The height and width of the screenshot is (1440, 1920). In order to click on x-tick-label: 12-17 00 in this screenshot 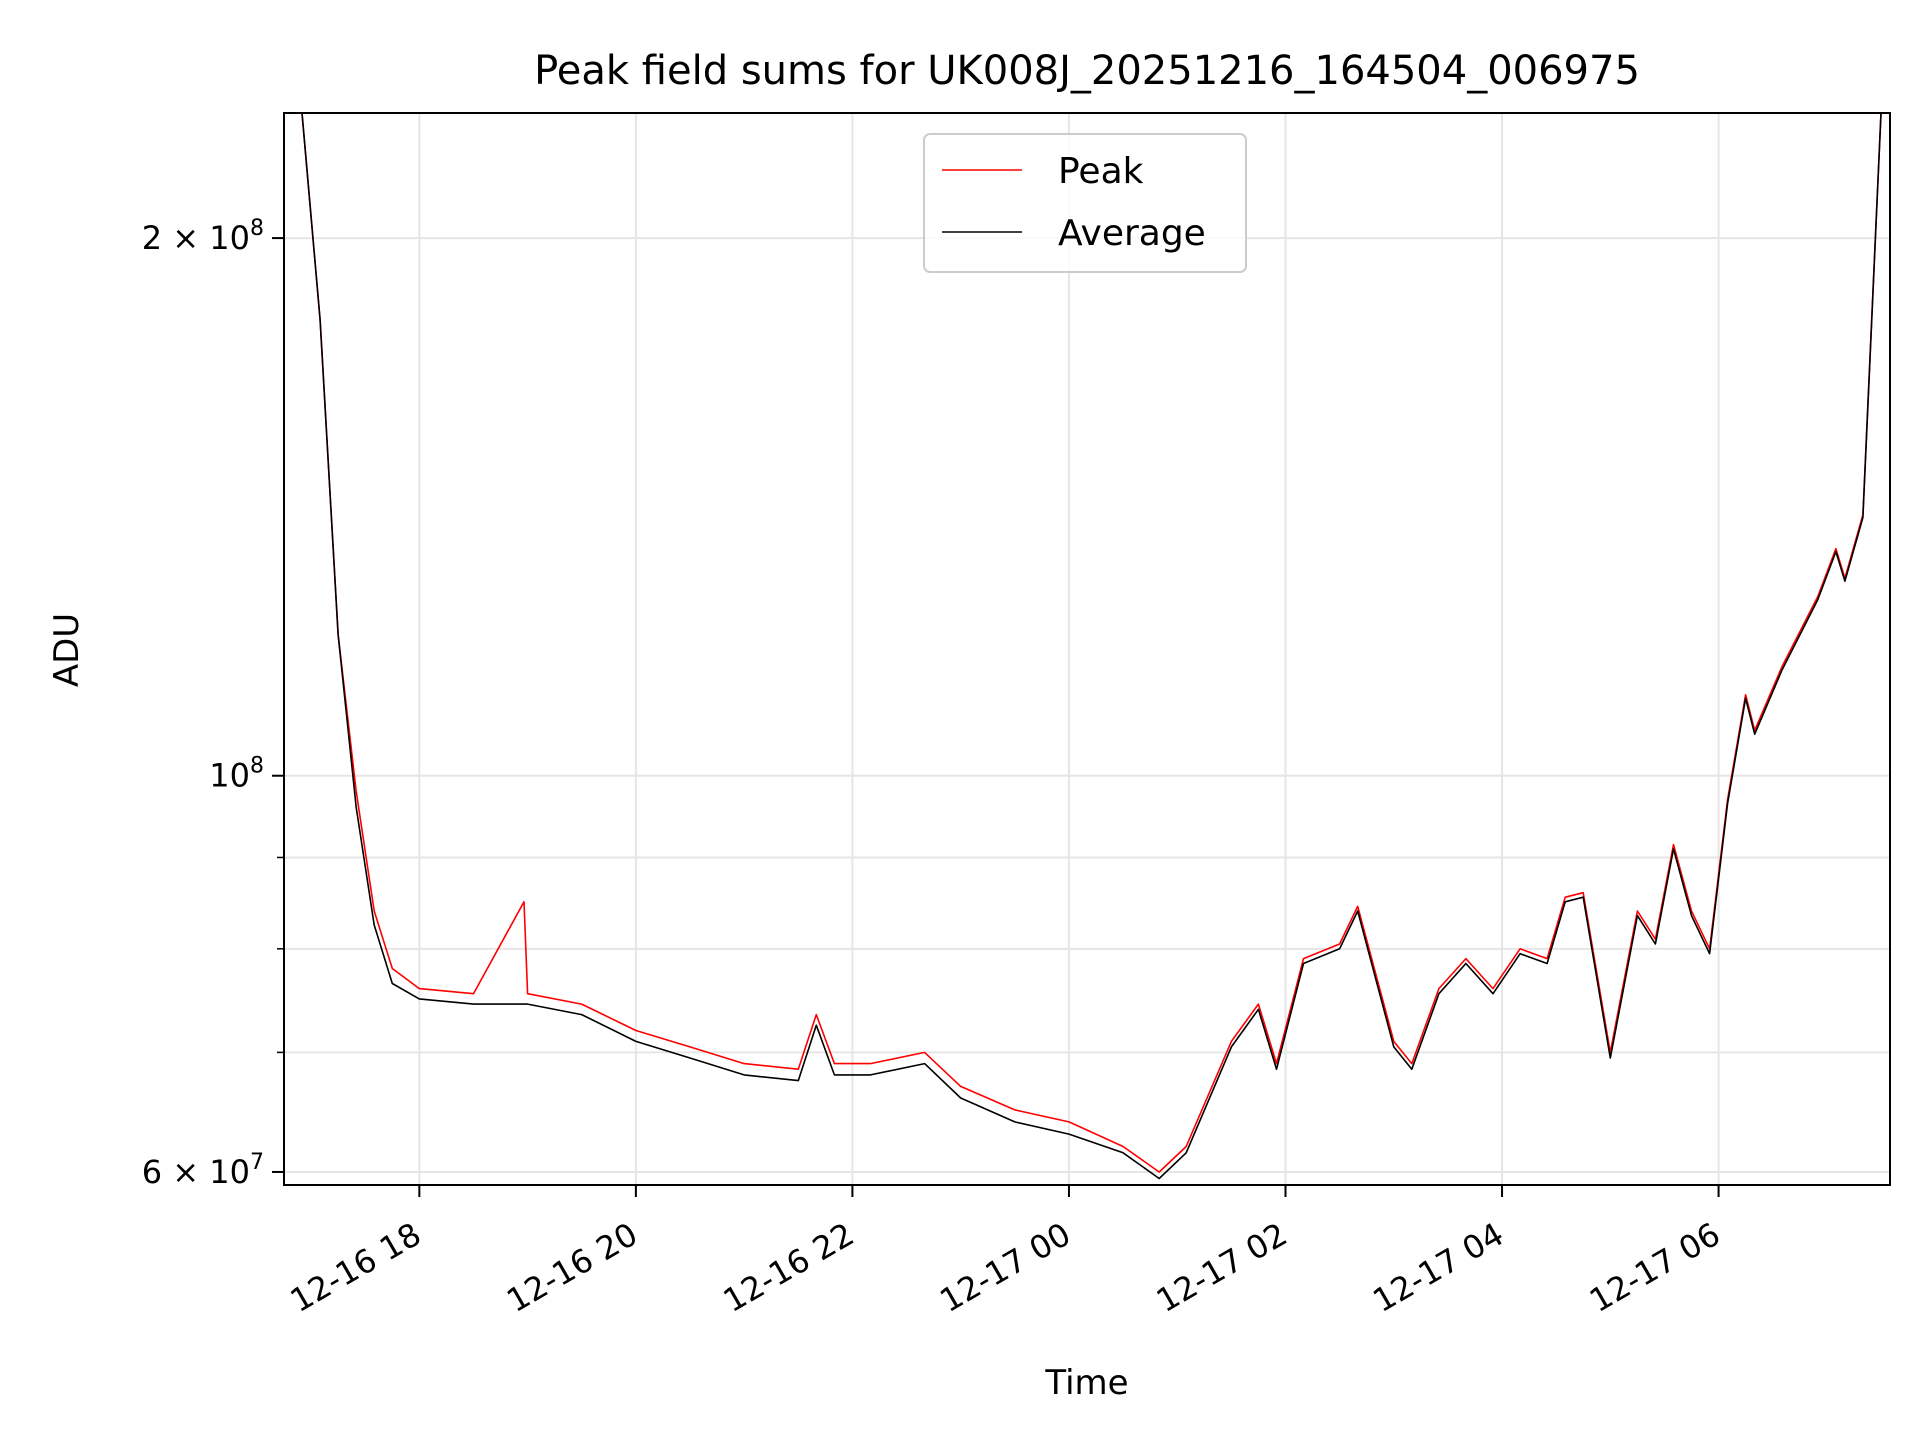, I will do `click(1005, 1267)`.